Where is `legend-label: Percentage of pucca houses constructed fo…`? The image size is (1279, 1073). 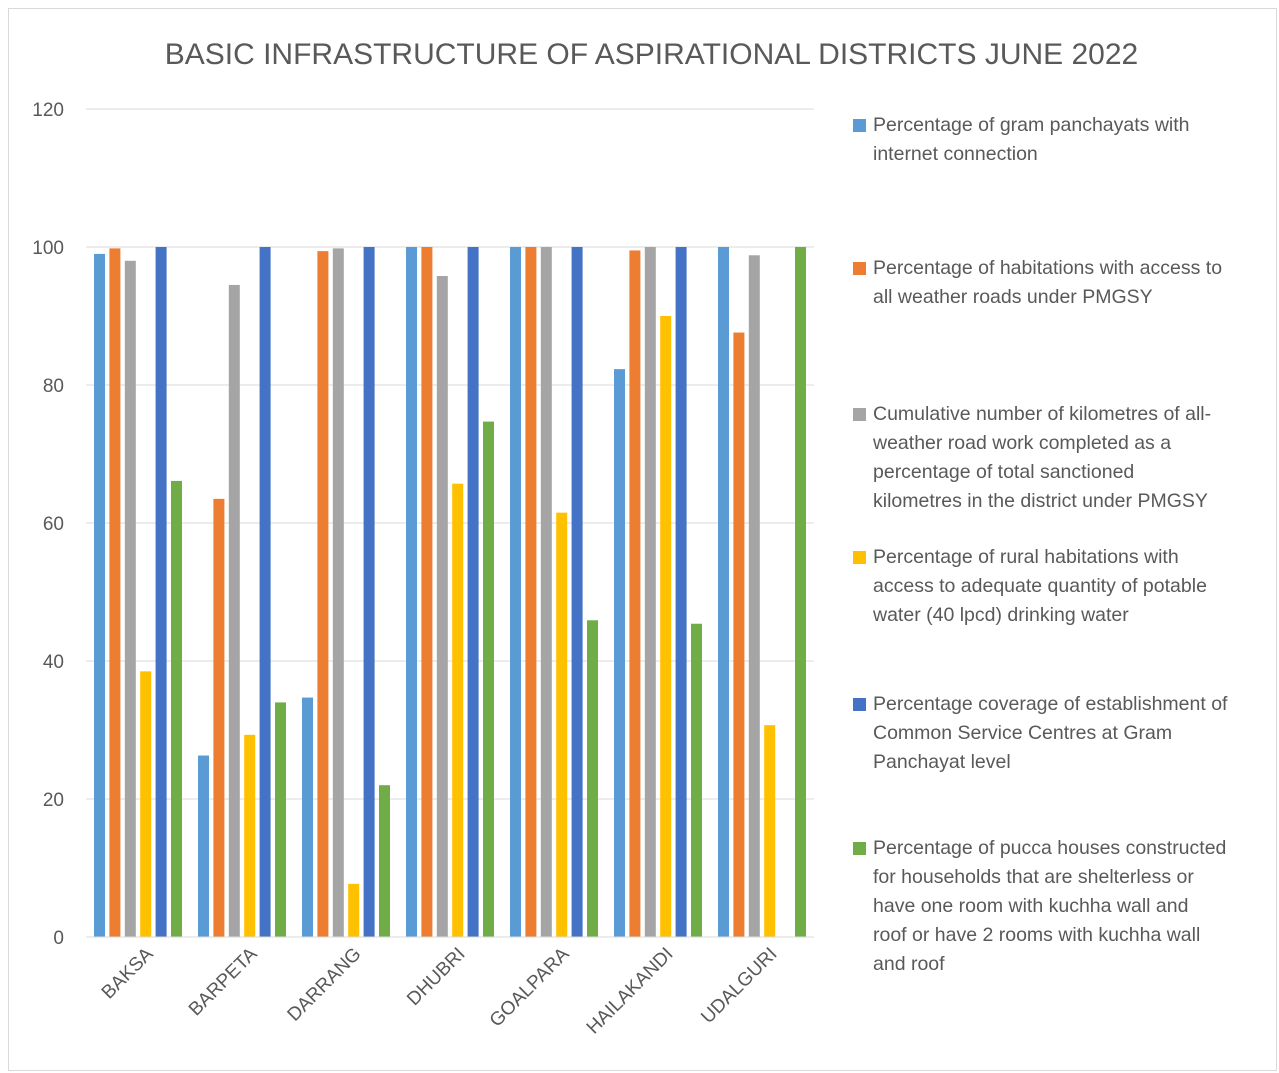 legend-label: Percentage of pucca houses constructed fo… is located at coordinates (1050, 906).